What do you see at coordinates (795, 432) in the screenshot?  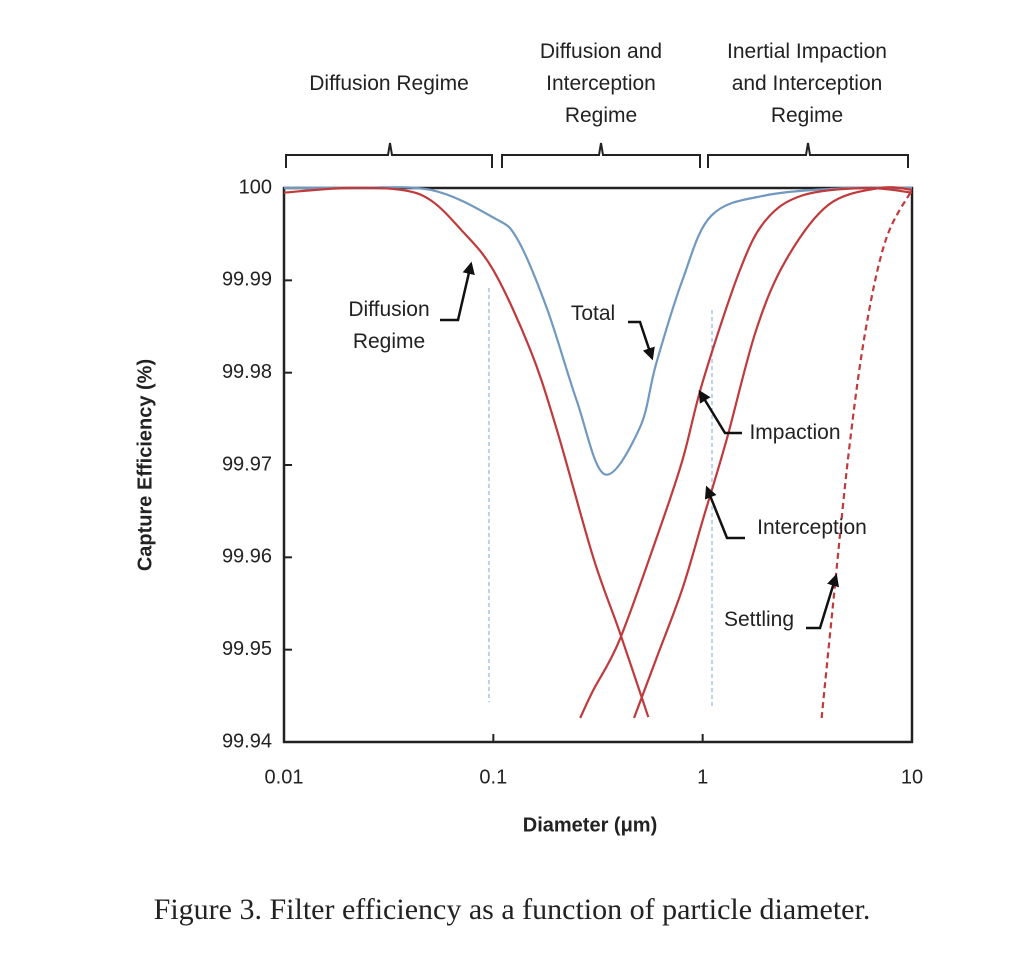 I see `curve-label: Impaction` at bounding box center [795, 432].